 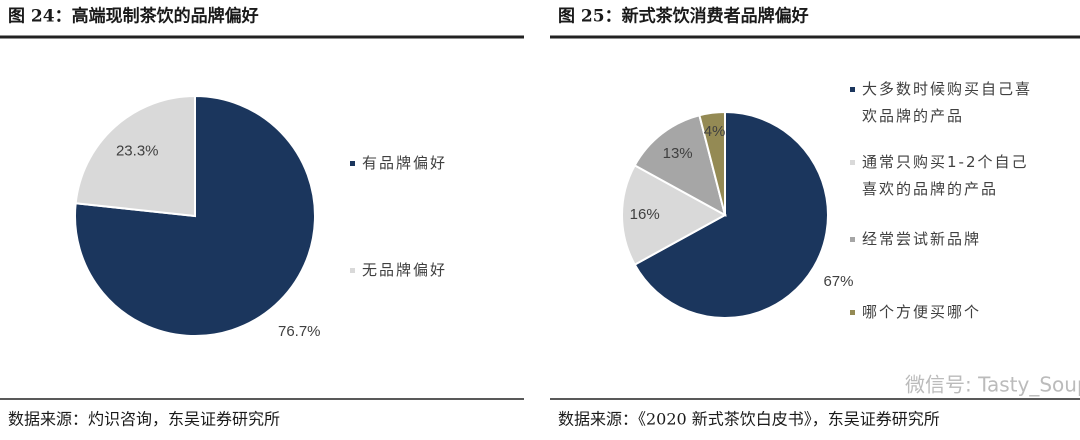 I want to click on value-label: 13%, so click(x=678, y=153).